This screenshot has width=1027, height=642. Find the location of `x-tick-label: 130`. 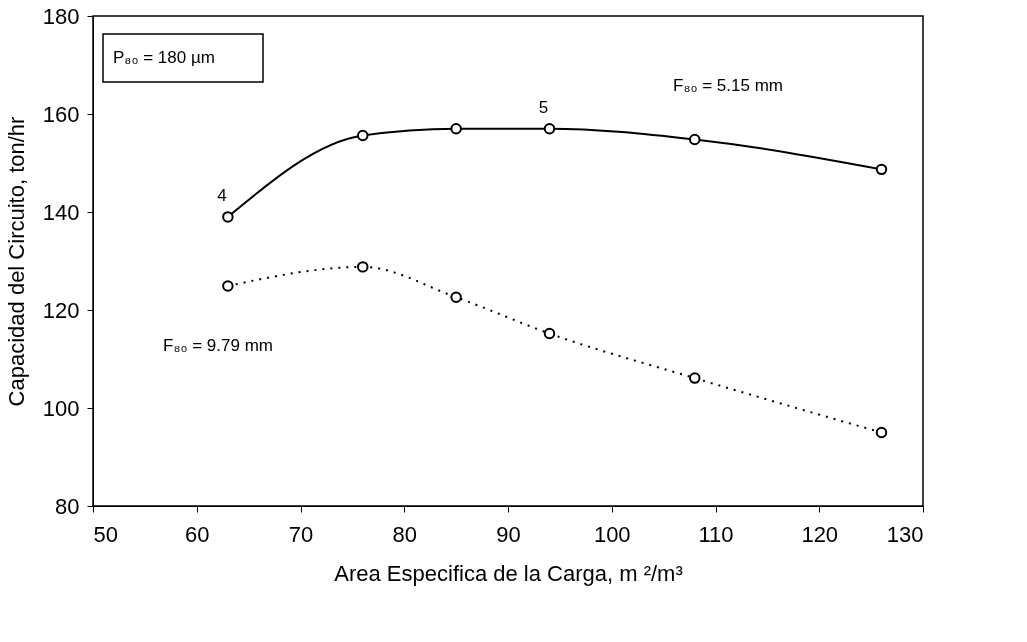

x-tick-label: 130 is located at coordinates (905, 534).